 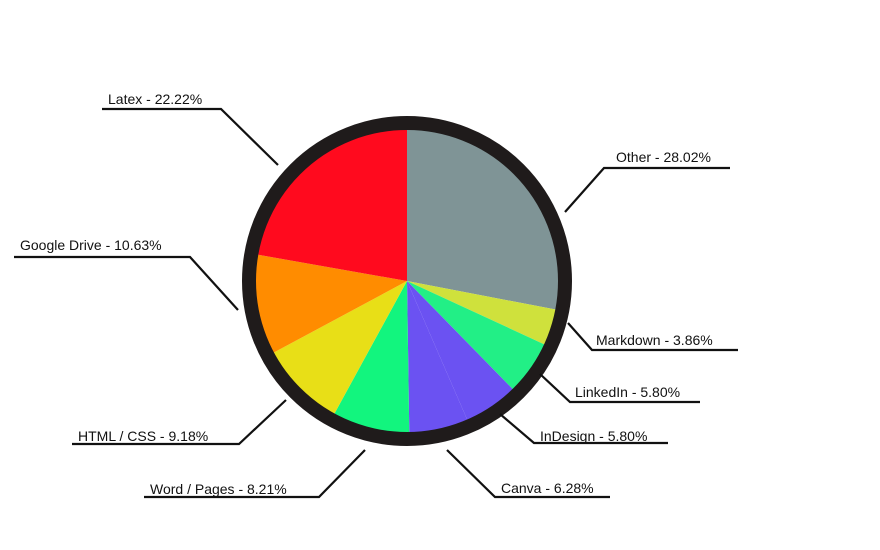 What do you see at coordinates (370, 360) in the screenshot?
I see `pie-slice-word-pages` at bounding box center [370, 360].